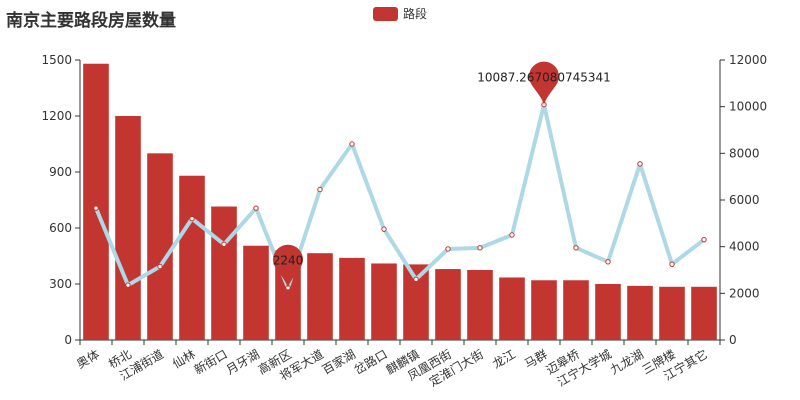 This screenshot has height=400, width=800. Describe the element at coordinates (748, 107) in the screenshot. I see `right-axis-tick-label: 10000` at that location.